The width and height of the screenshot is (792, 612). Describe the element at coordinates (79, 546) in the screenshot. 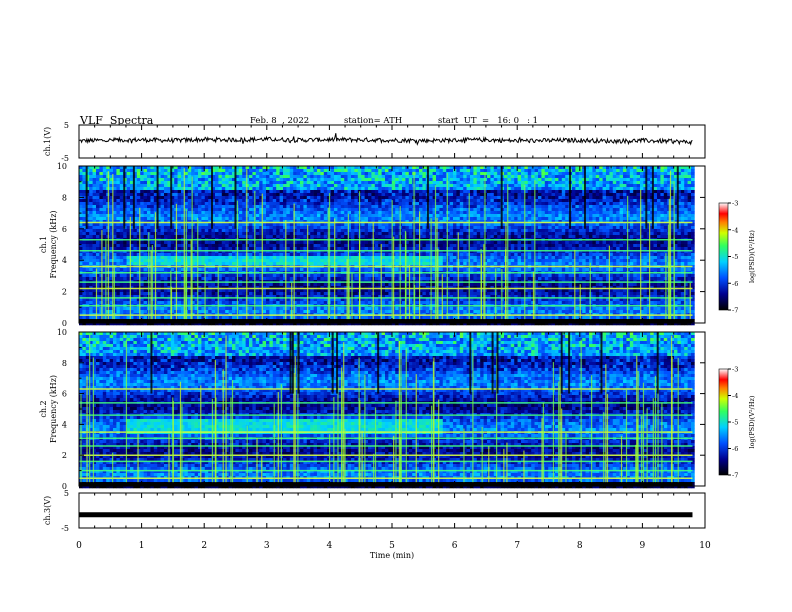

I see `xtick-label: 0` at that location.